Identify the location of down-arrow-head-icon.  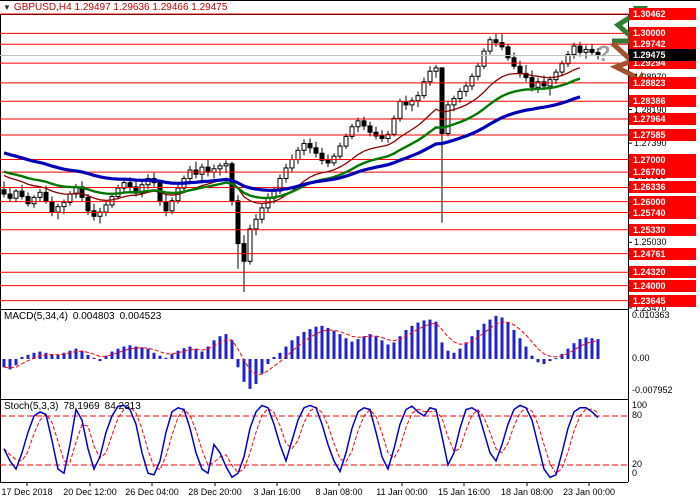
(640, 79).